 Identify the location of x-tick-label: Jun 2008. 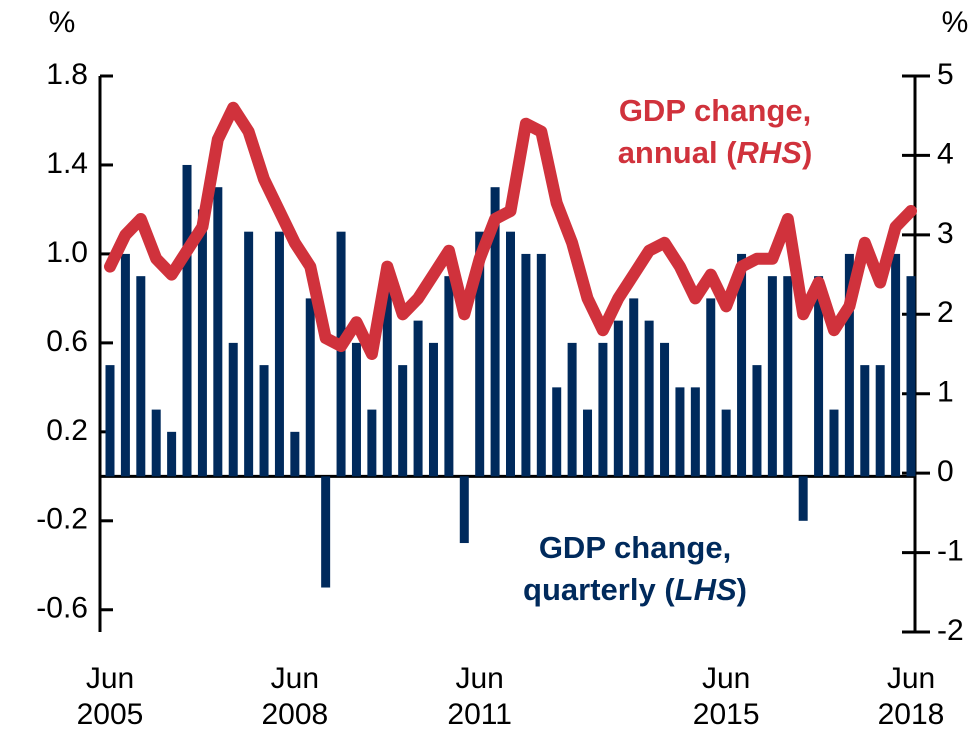
(294, 696).